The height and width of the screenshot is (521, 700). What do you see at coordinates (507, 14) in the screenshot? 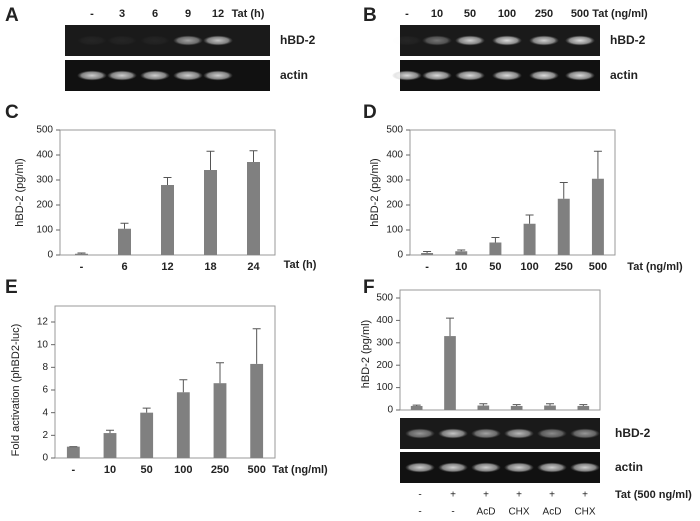
I see `lane-label: 100` at bounding box center [507, 14].